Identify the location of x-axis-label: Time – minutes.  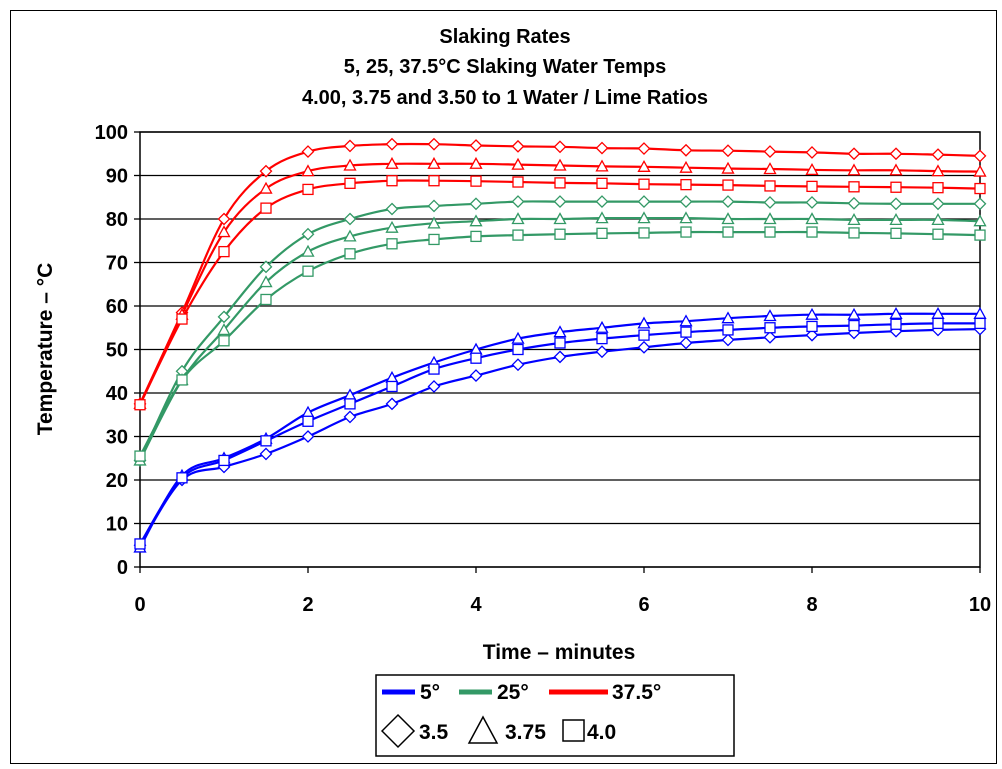
(559, 652).